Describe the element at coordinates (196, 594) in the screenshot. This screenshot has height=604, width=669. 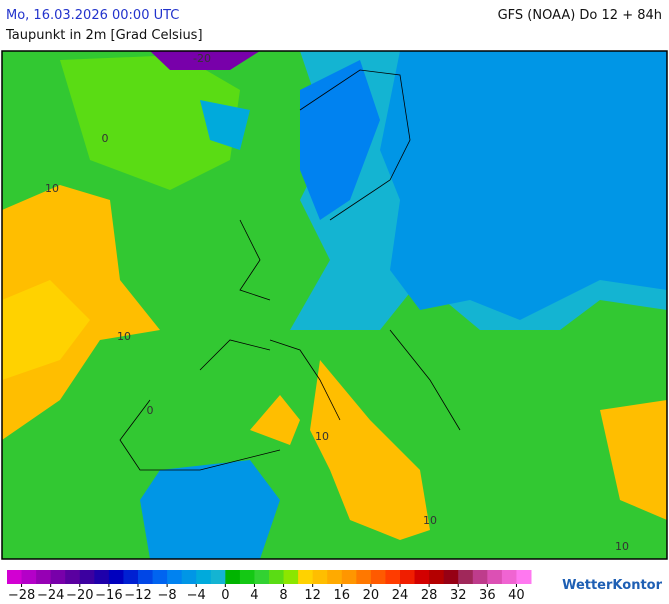
I see `legend-tick-label: −4` at that location.